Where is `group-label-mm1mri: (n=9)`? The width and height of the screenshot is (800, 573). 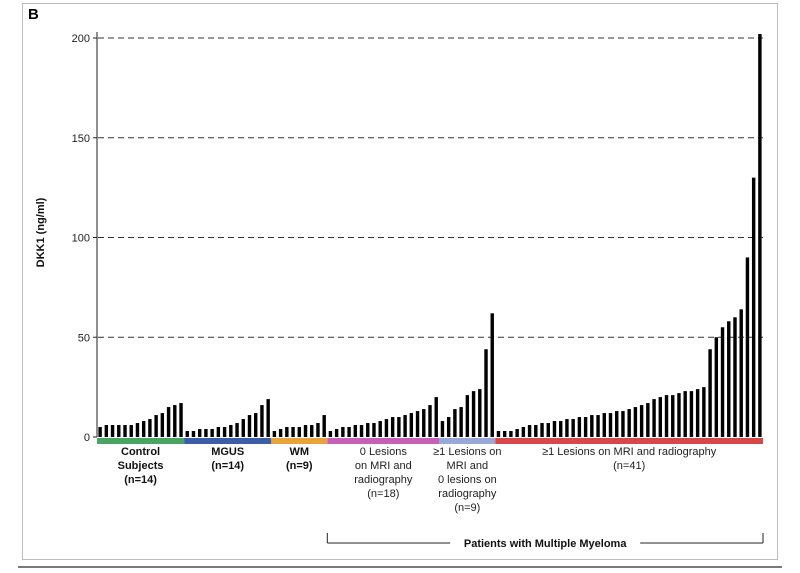 group-label-mm1mri: (n=9) is located at coordinates (467, 508).